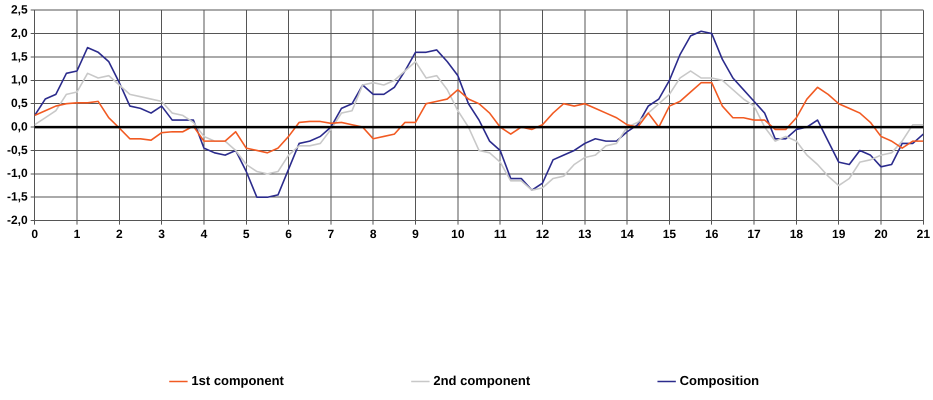 This screenshot has height=400, width=933. I want to click on y-tick-label: -1,5, so click(17, 197).